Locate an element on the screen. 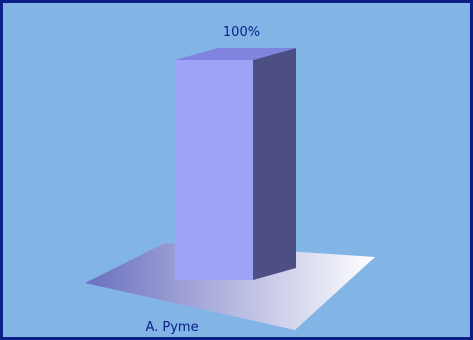 This screenshot has height=340, width=473. bar-data-label: 100% is located at coordinates (241, 32).